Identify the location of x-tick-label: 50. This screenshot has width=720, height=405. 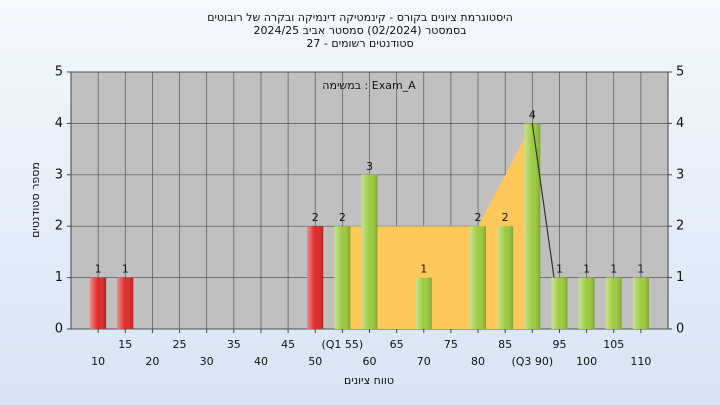
(315, 361).